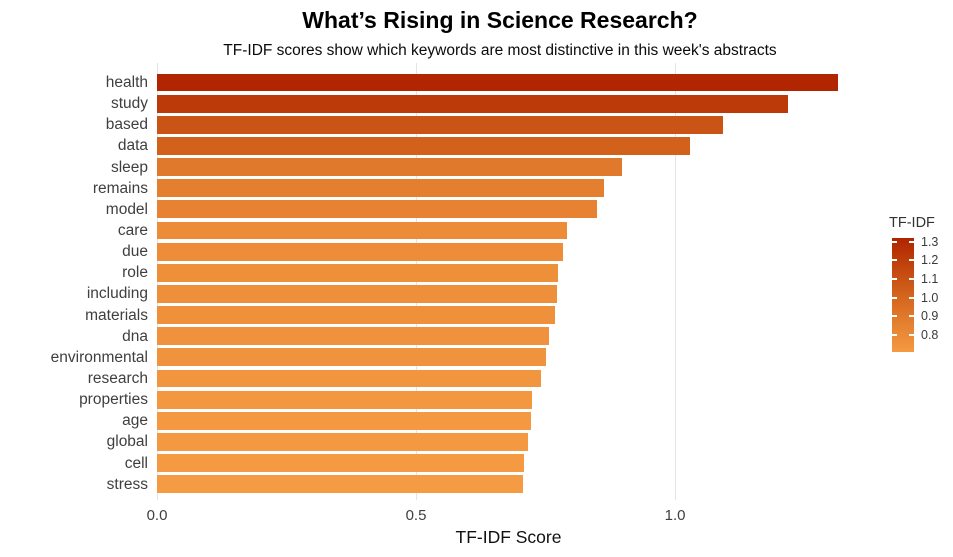 Image resolution: width=953 pixels, height=557 pixels. I want to click on bar-care, so click(362, 230).